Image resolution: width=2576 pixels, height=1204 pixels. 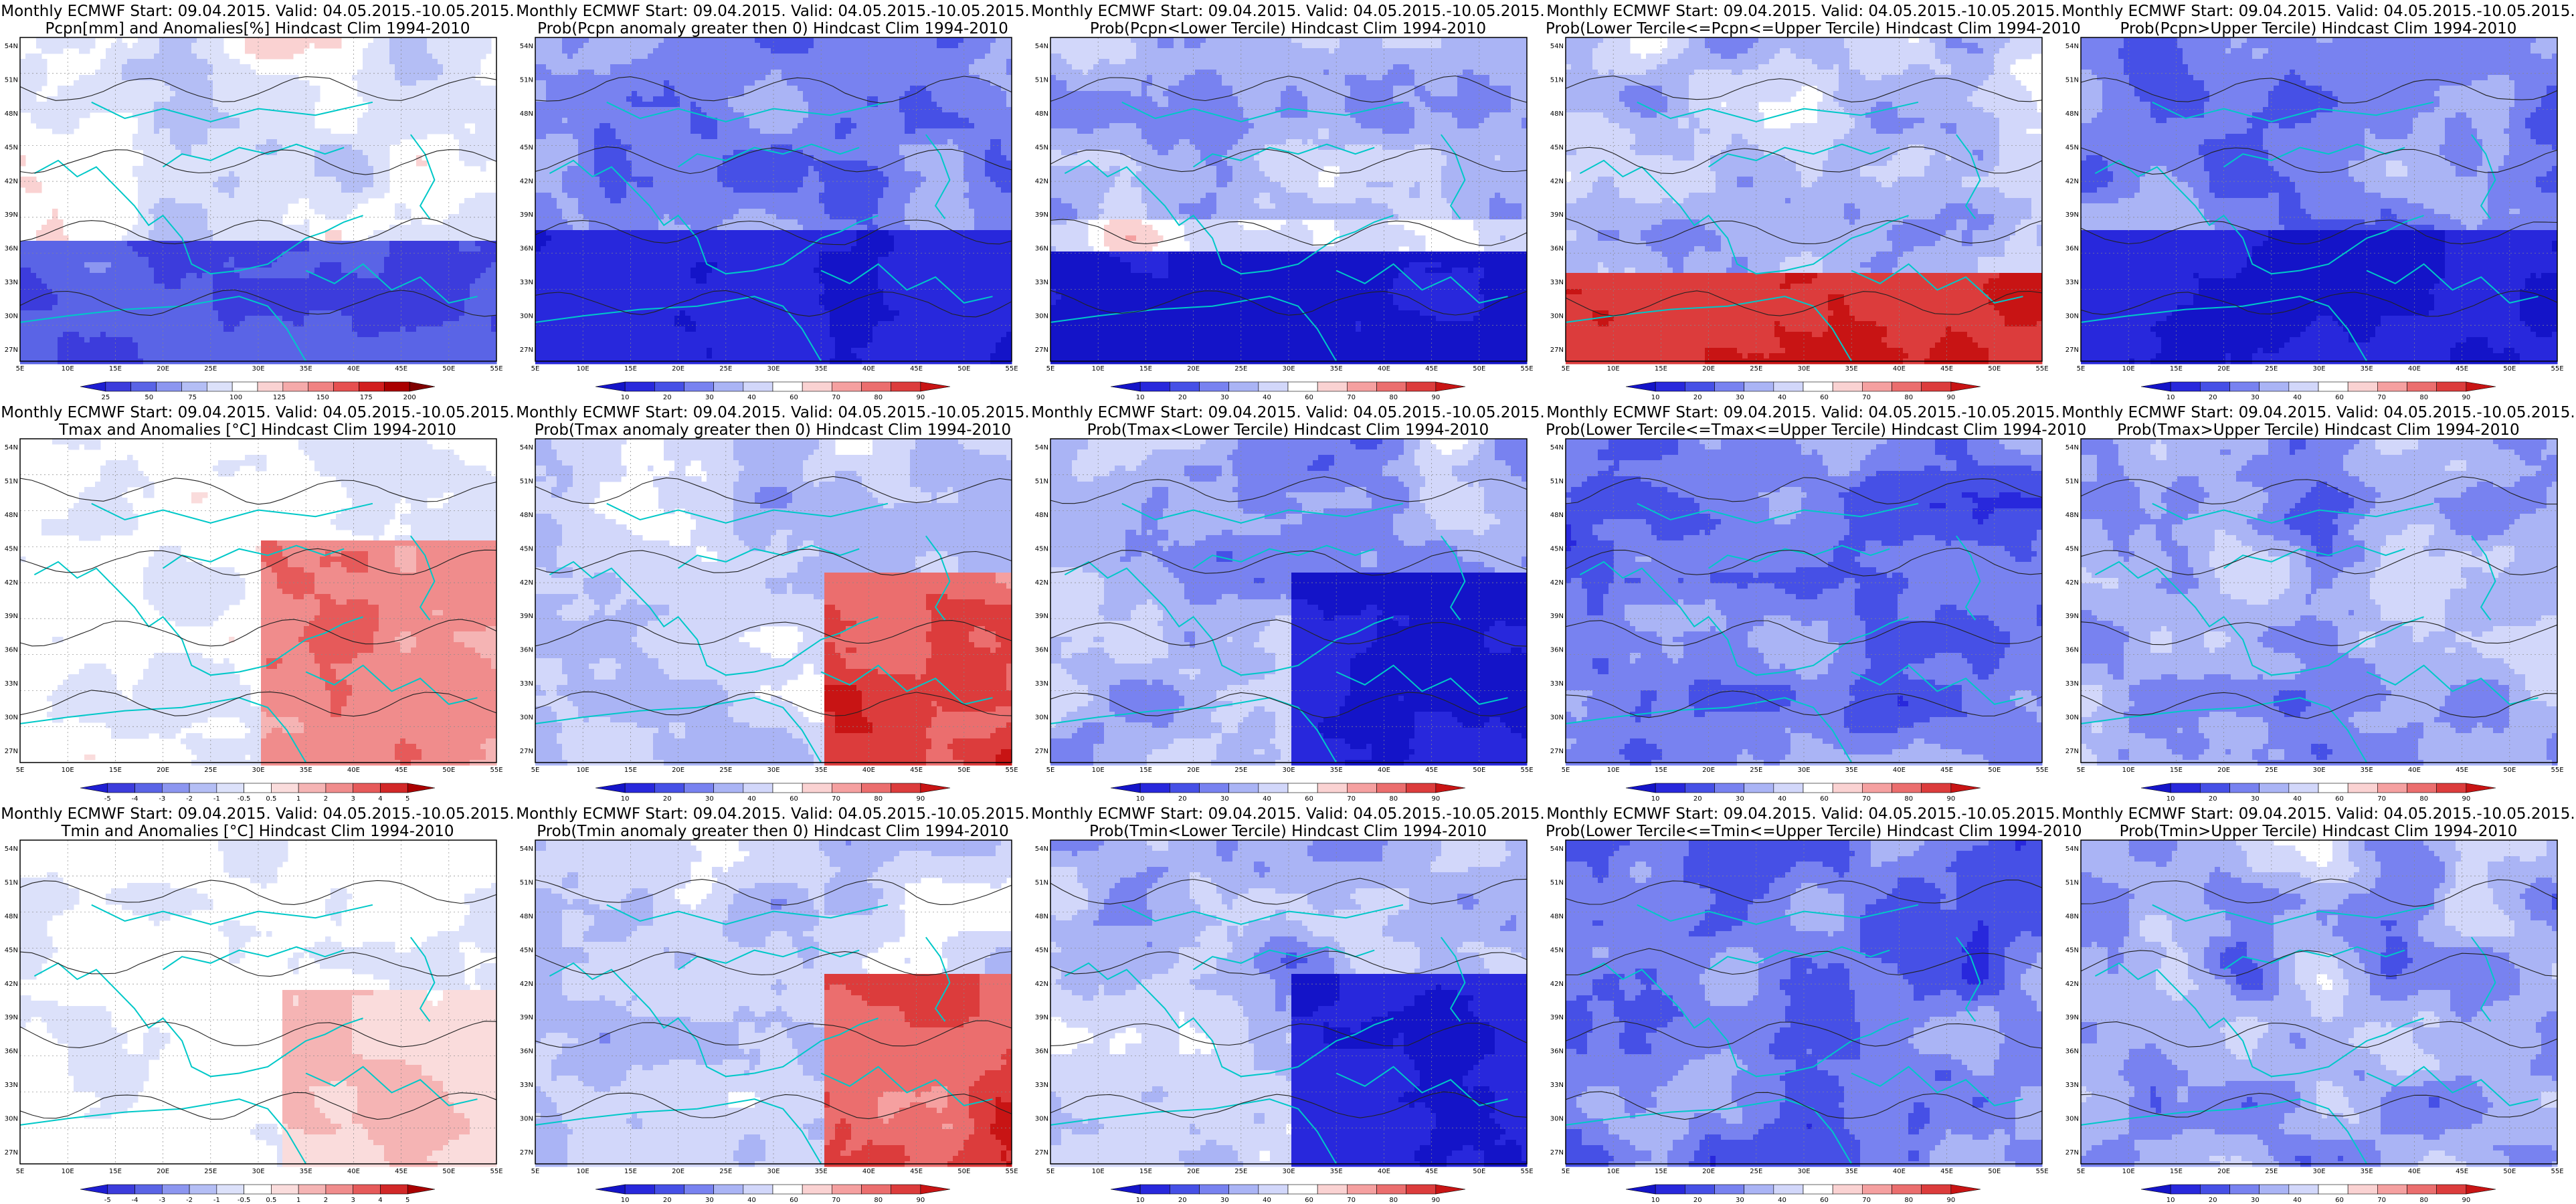 I want to click on color-bar-label: 10, so click(x=625, y=1200).